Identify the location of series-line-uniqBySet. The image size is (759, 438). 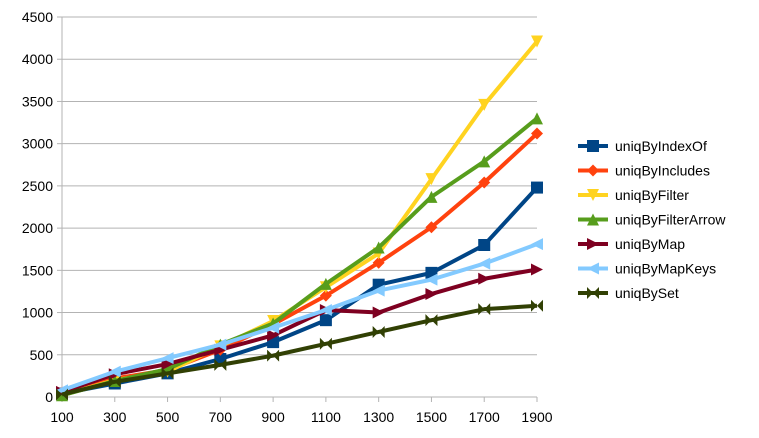
(299, 350).